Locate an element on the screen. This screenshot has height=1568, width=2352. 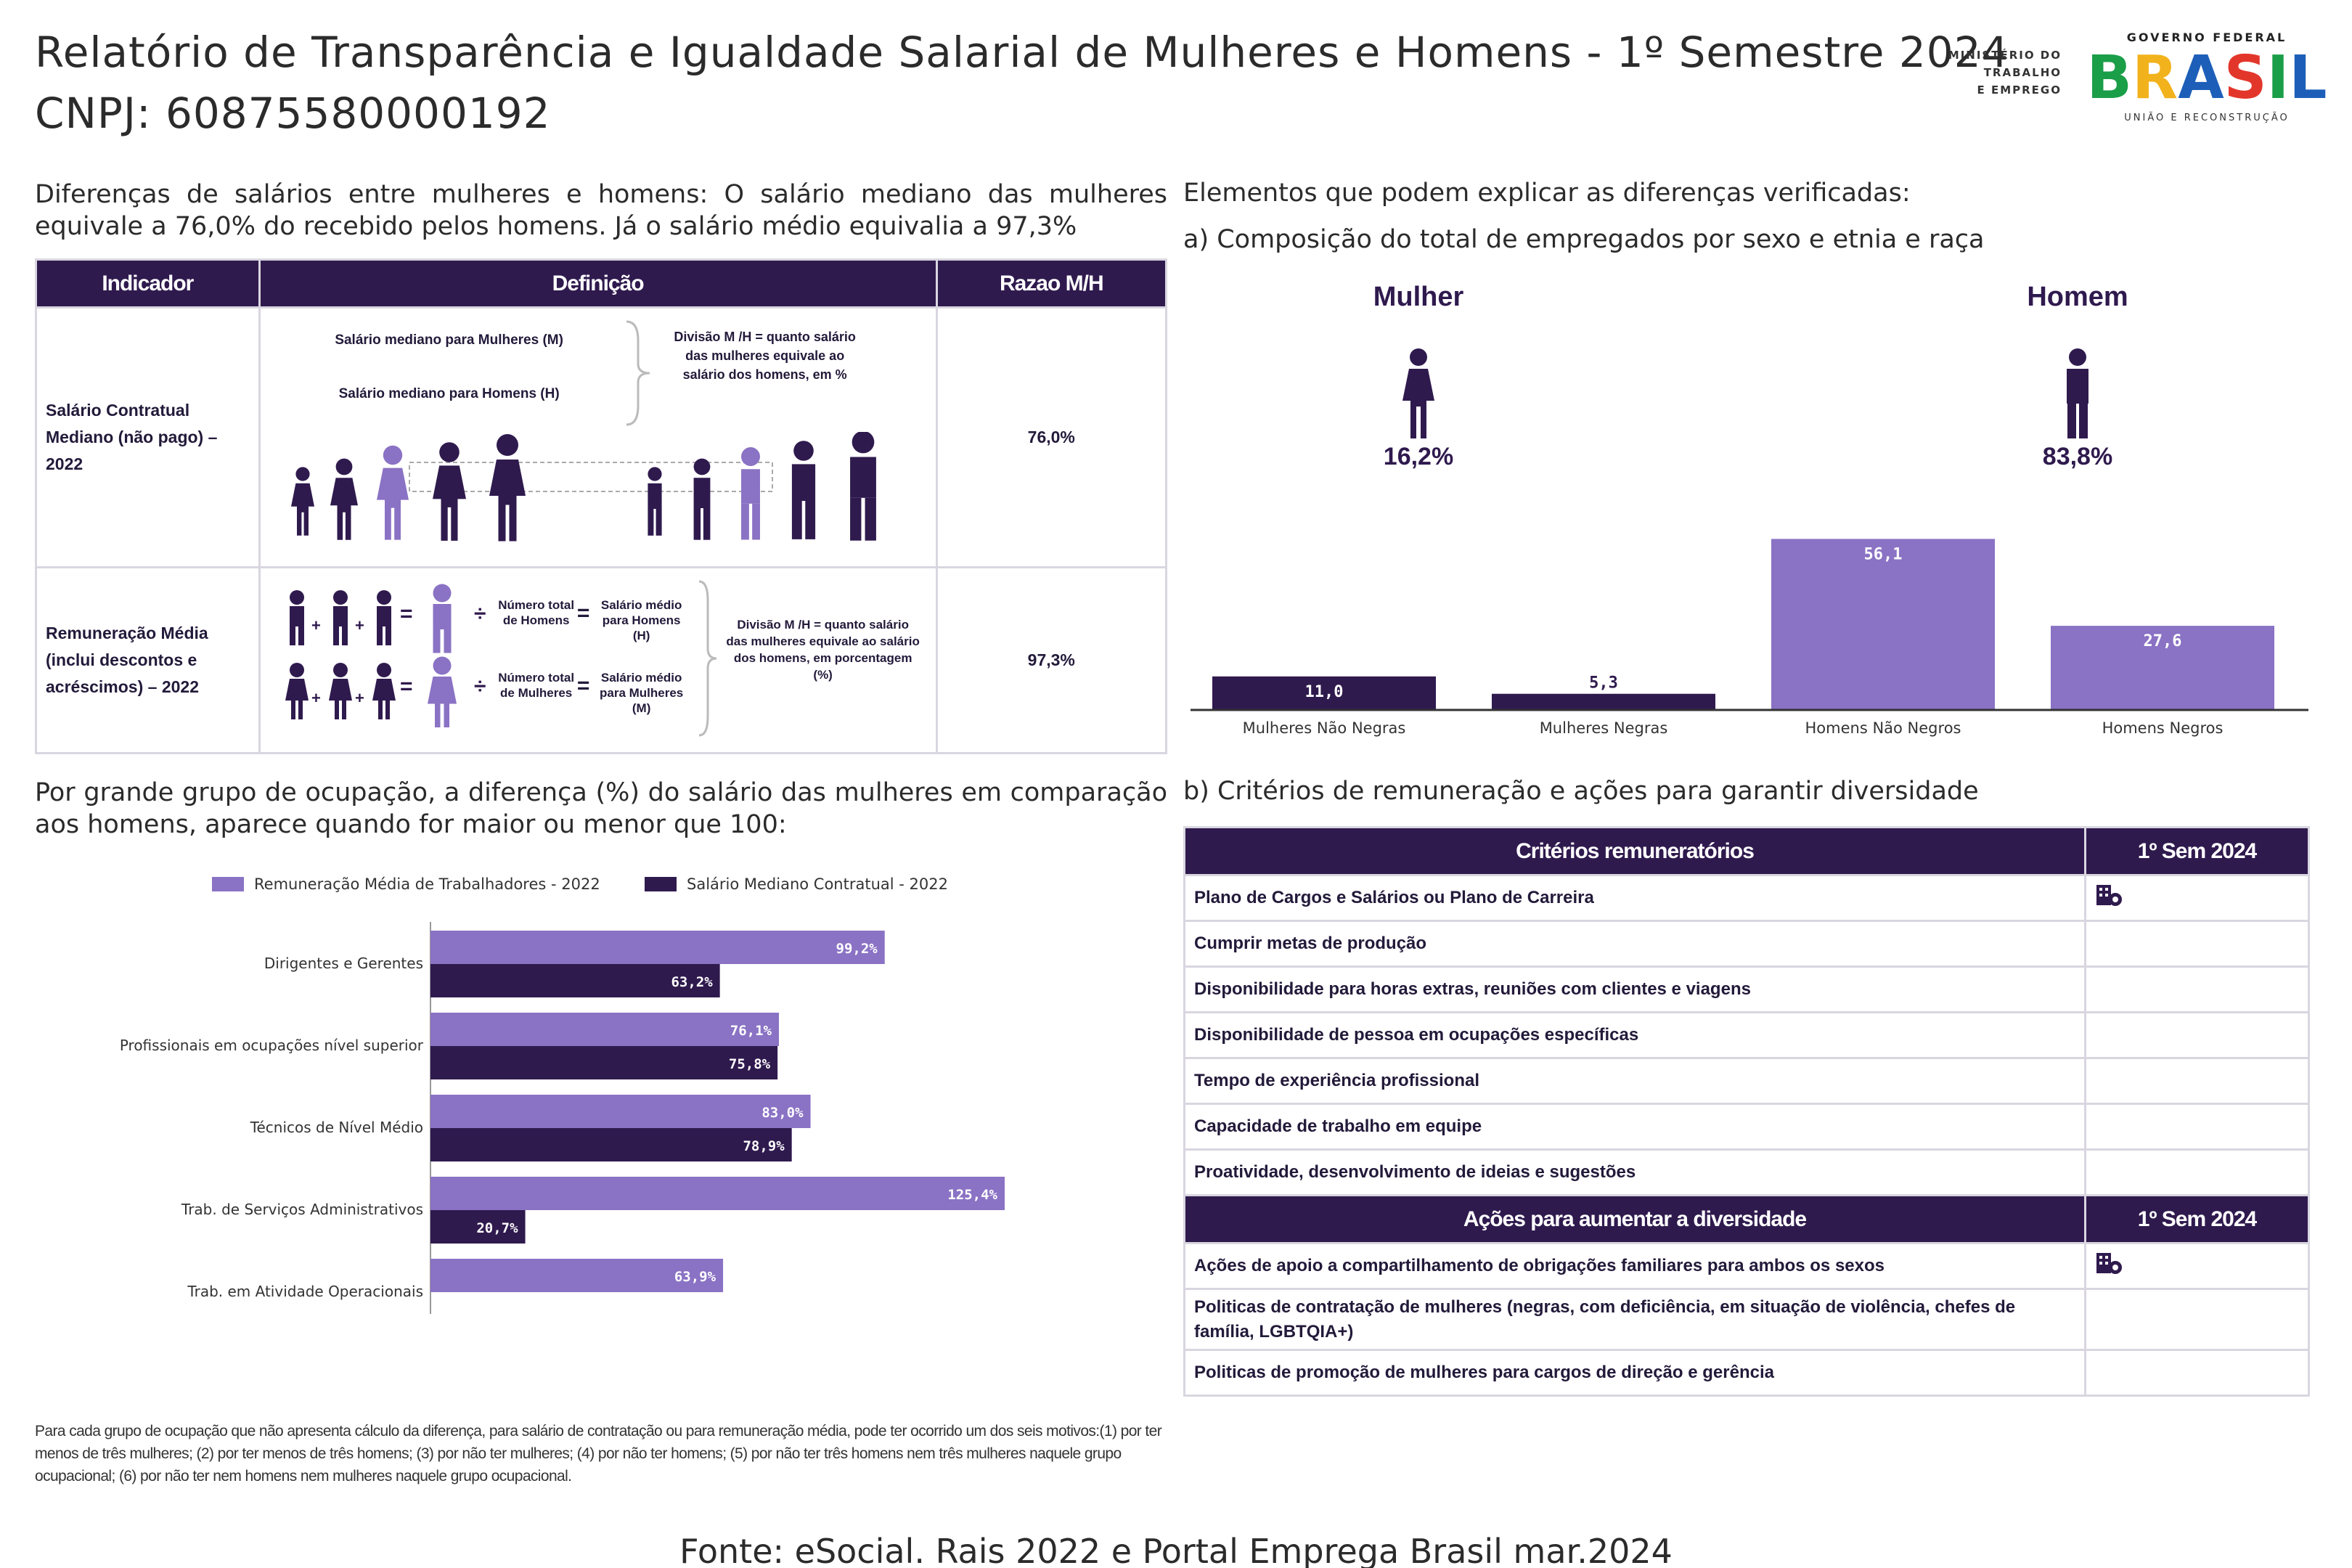
criterion-row: Cumprir metas de produção is located at coordinates (1747, 944).